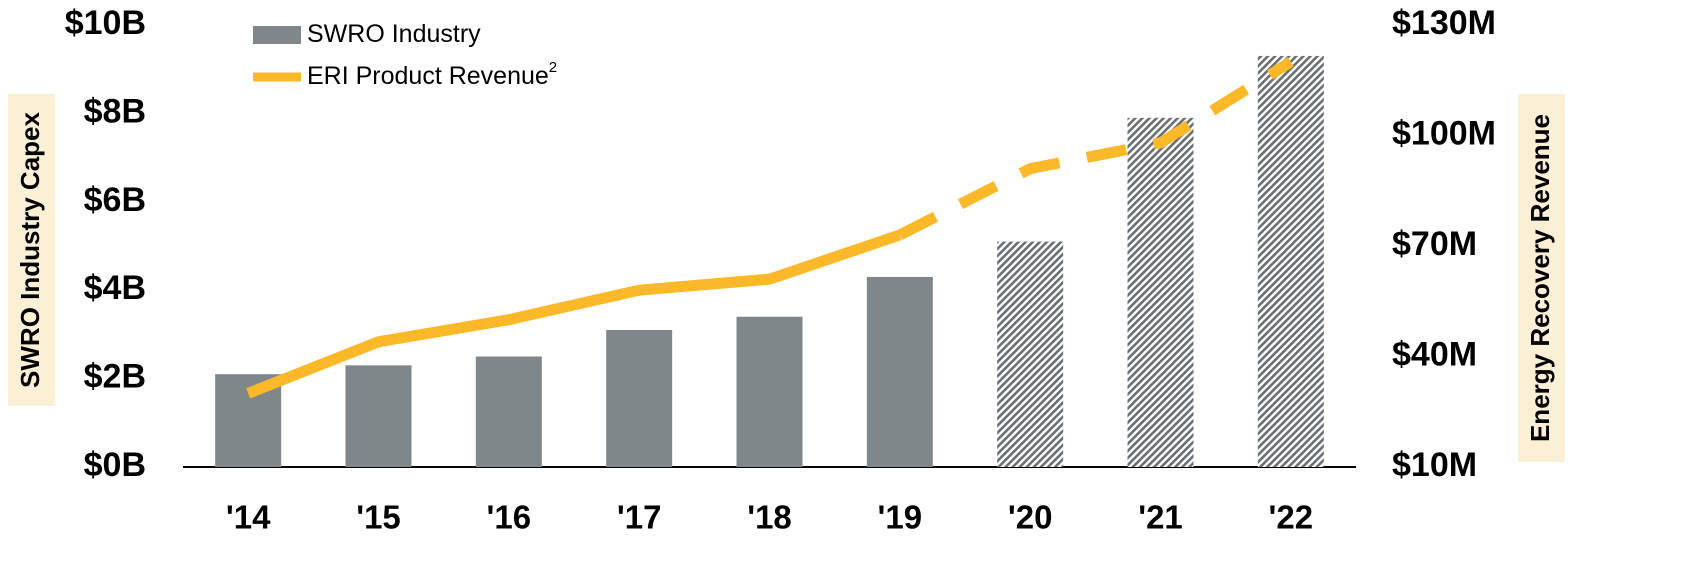 This screenshot has width=1694, height=578. What do you see at coordinates (378, 517) in the screenshot?
I see `x-tick-label: '15` at bounding box center [378, 517].